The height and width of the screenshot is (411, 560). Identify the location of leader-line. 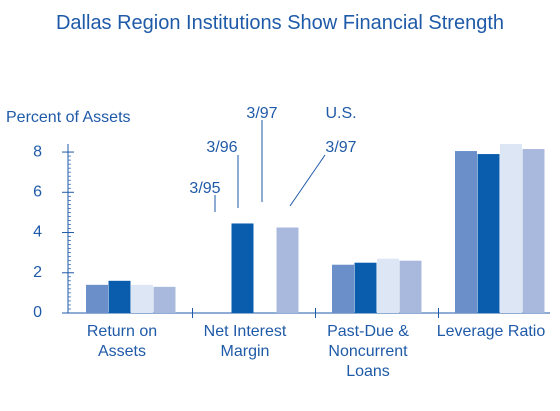
(307, 180).